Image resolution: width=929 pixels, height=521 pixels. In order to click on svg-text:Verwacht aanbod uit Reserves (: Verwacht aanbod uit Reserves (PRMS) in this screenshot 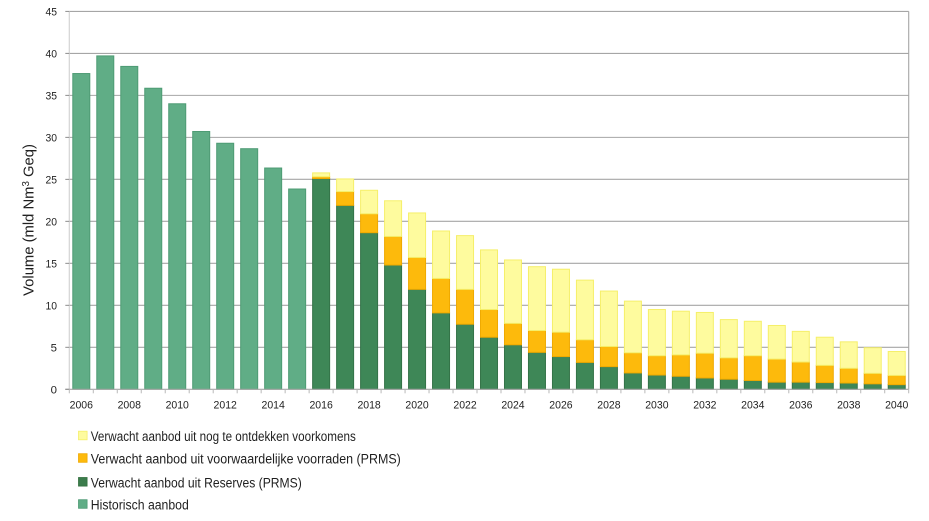, I will do `click(196, 482)`.